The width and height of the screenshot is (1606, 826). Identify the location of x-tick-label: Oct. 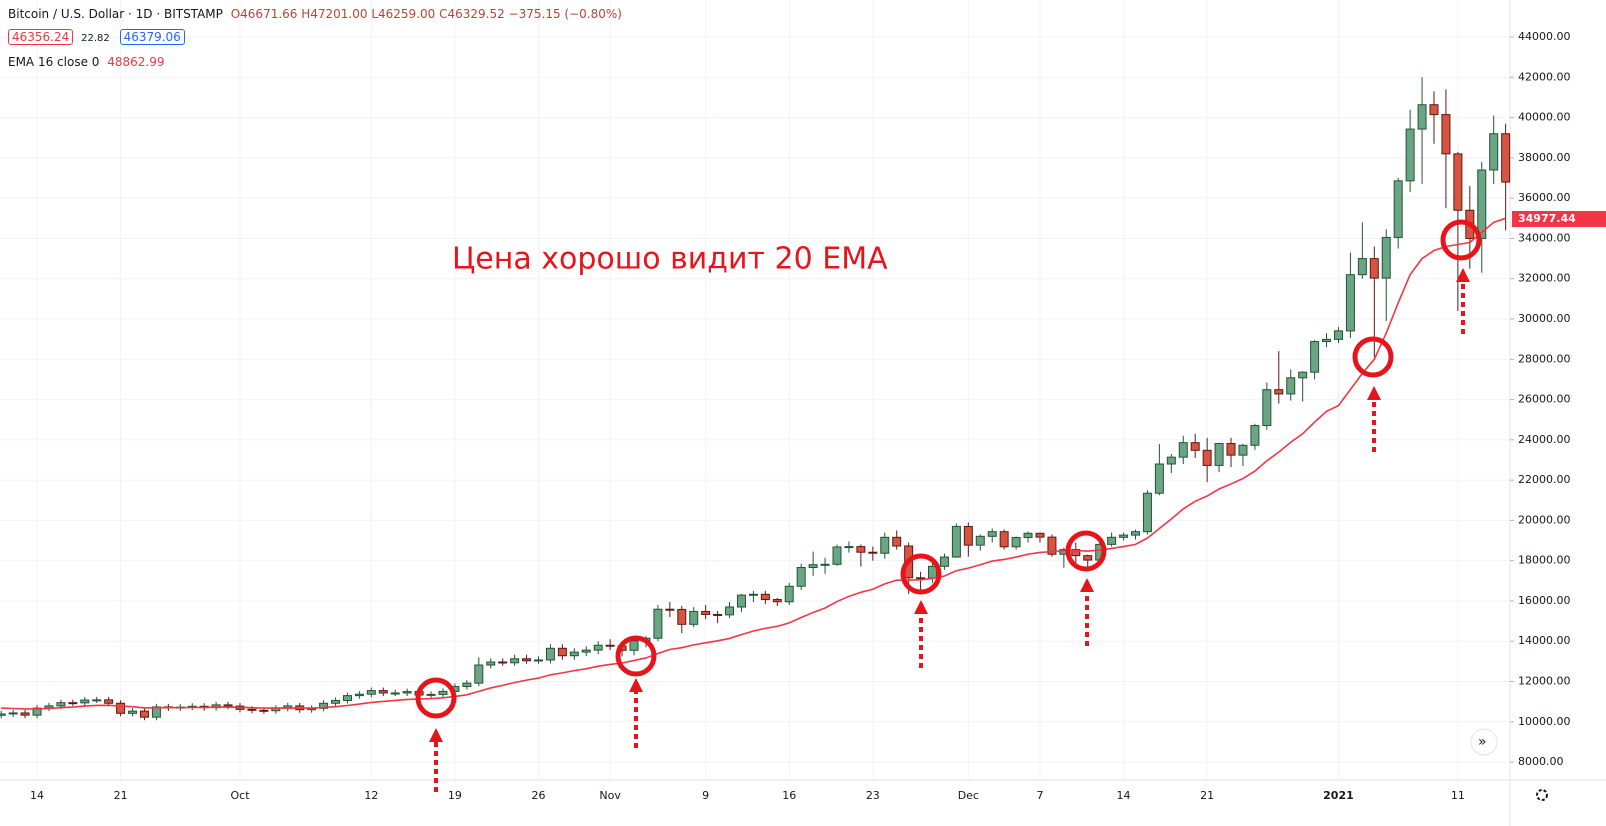
(240, 795).